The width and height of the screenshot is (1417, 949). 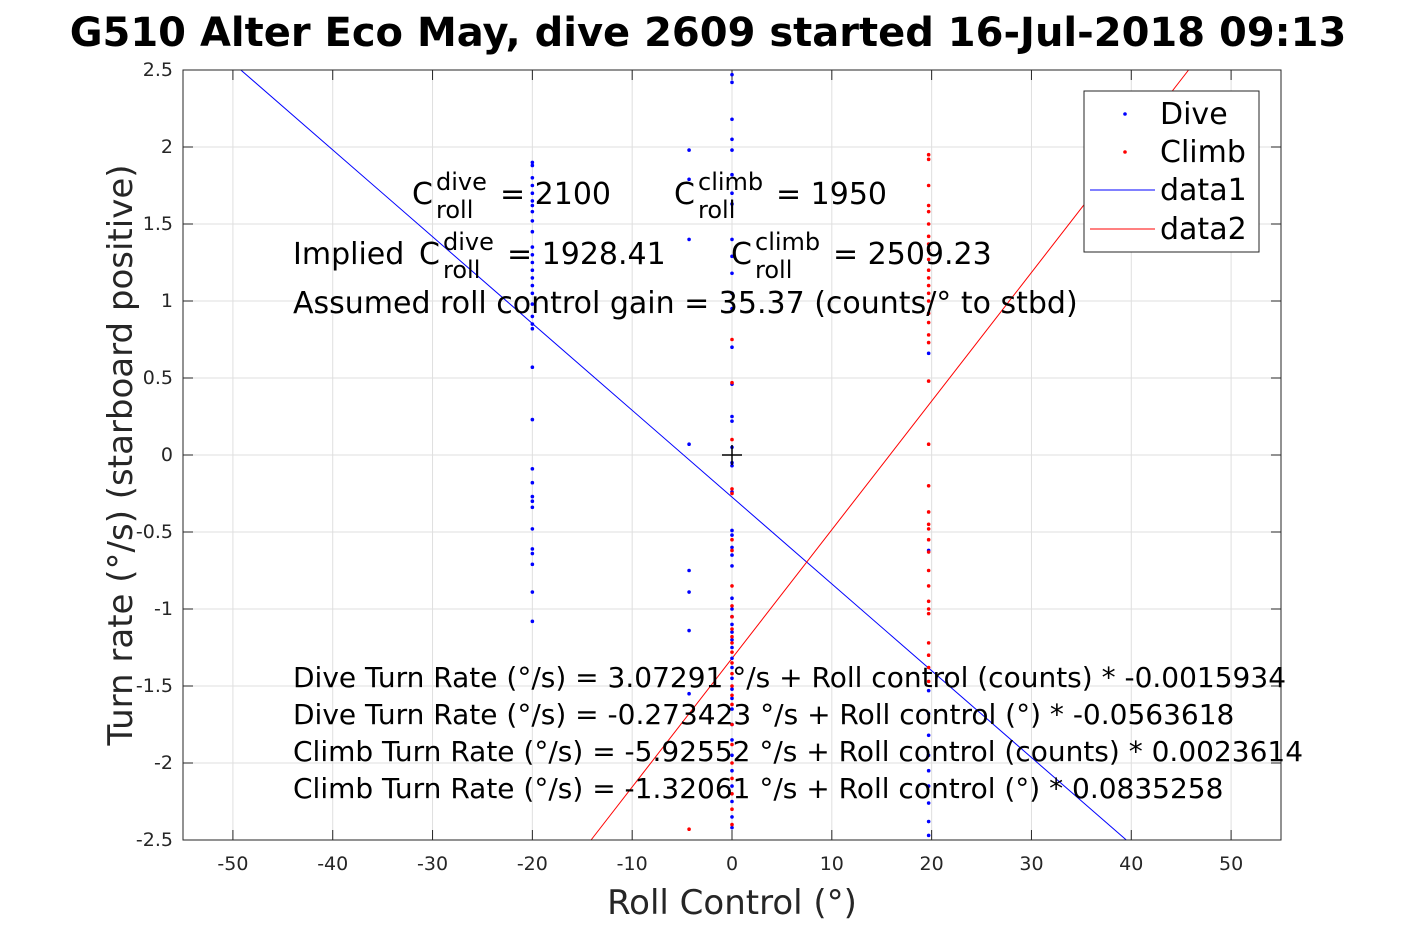 I want to click on c-climb-value: = 1950, so click(x=831, y=194).